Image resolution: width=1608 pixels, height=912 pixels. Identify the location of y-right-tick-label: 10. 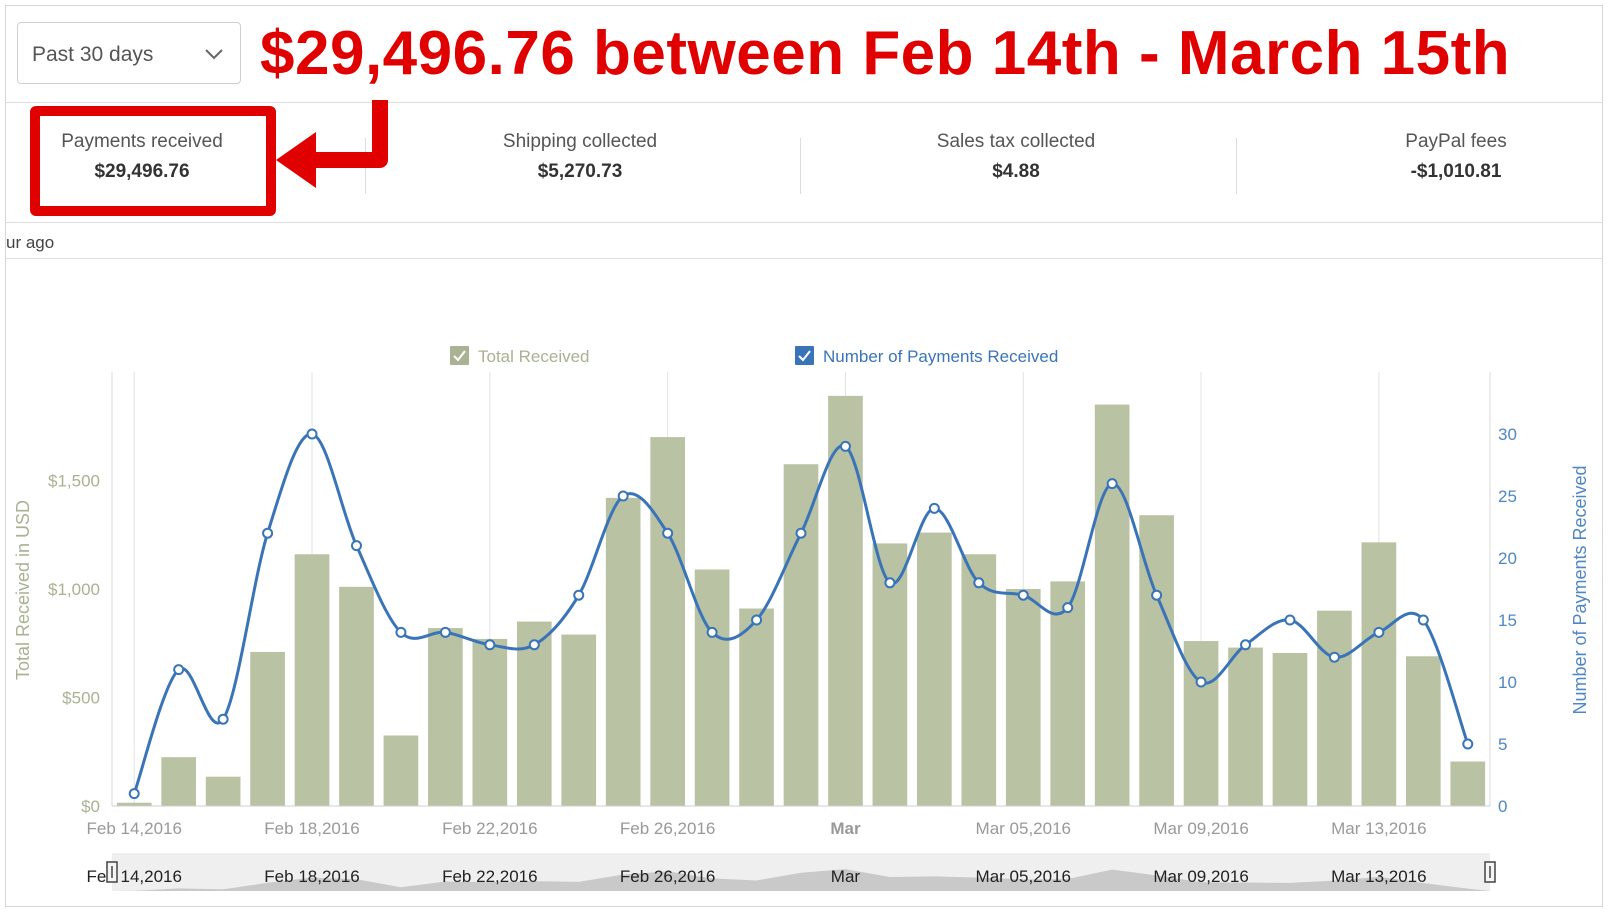
(1507, 682).